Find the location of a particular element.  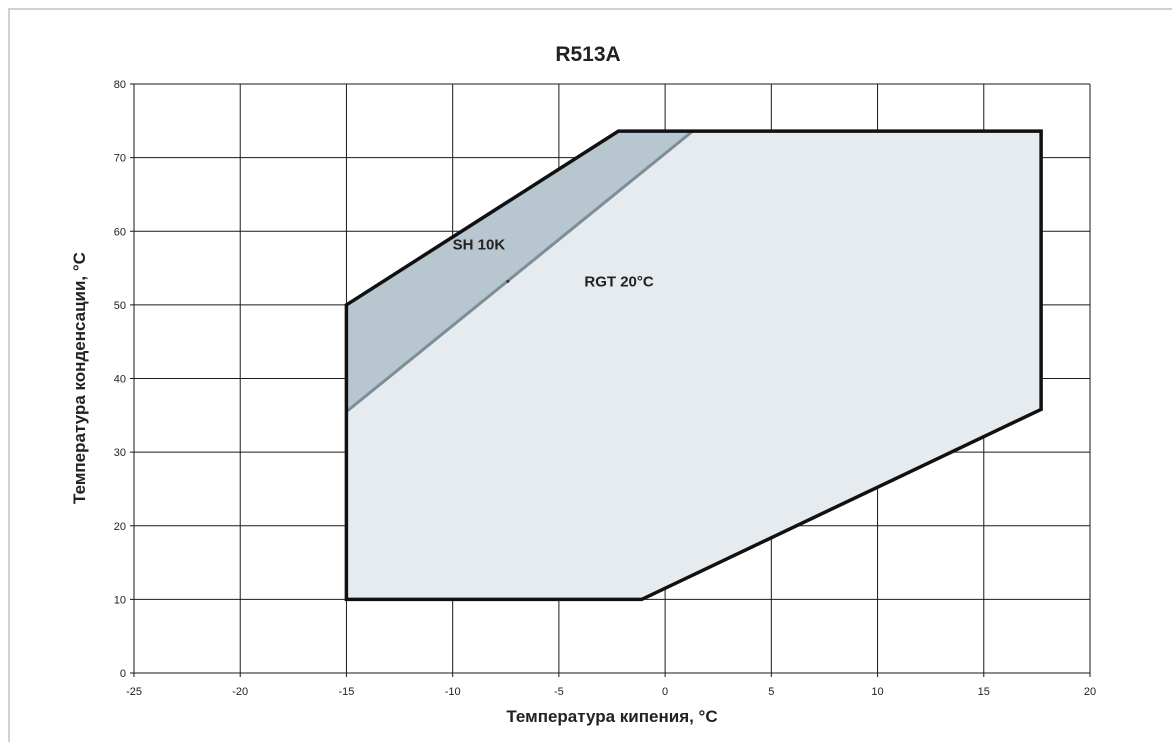

x-tick-label: -20 is located at coordinates (240, 692).